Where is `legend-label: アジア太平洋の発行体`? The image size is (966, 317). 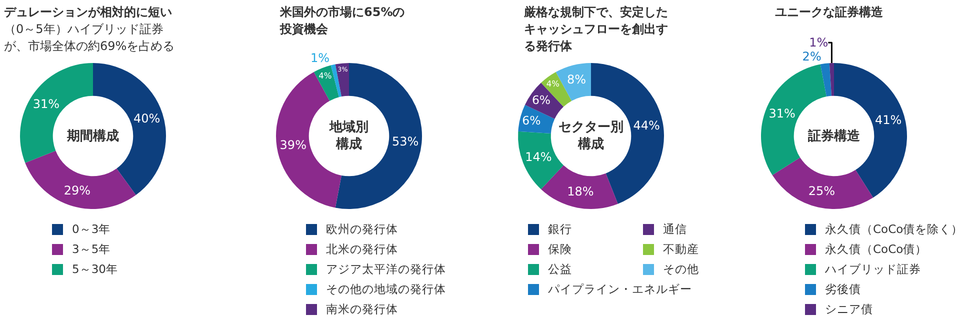 legend-label: アジア太平洋の発行体 is located at coordinates (386, 269).